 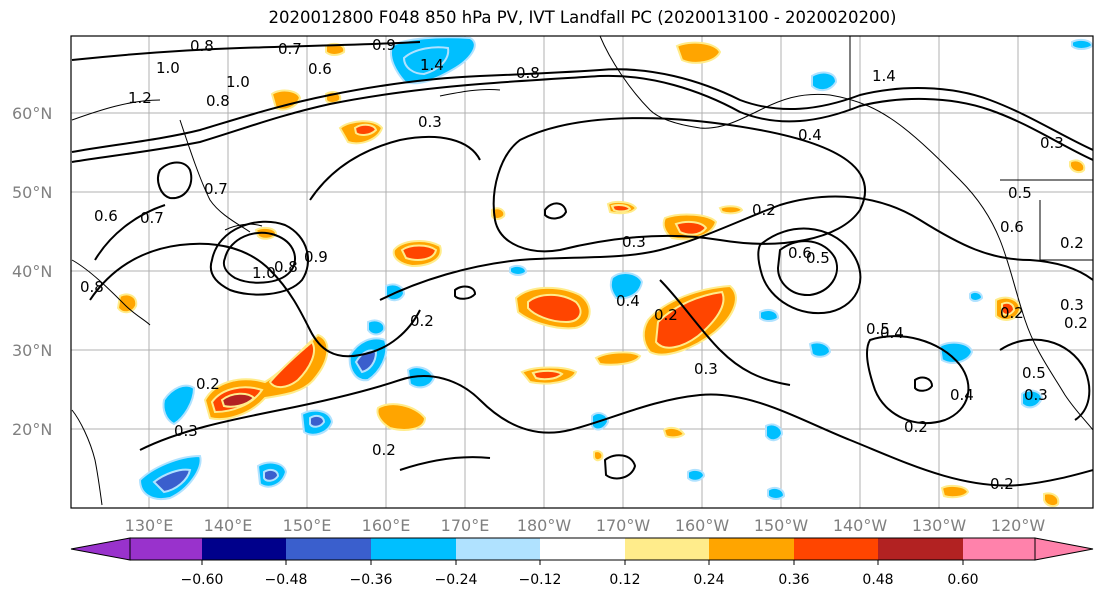 What do you see at coordinates (963, 580) in the screenshot?
I see `colorbar-tick-label: 0.60` at bounding box center [963, 580].